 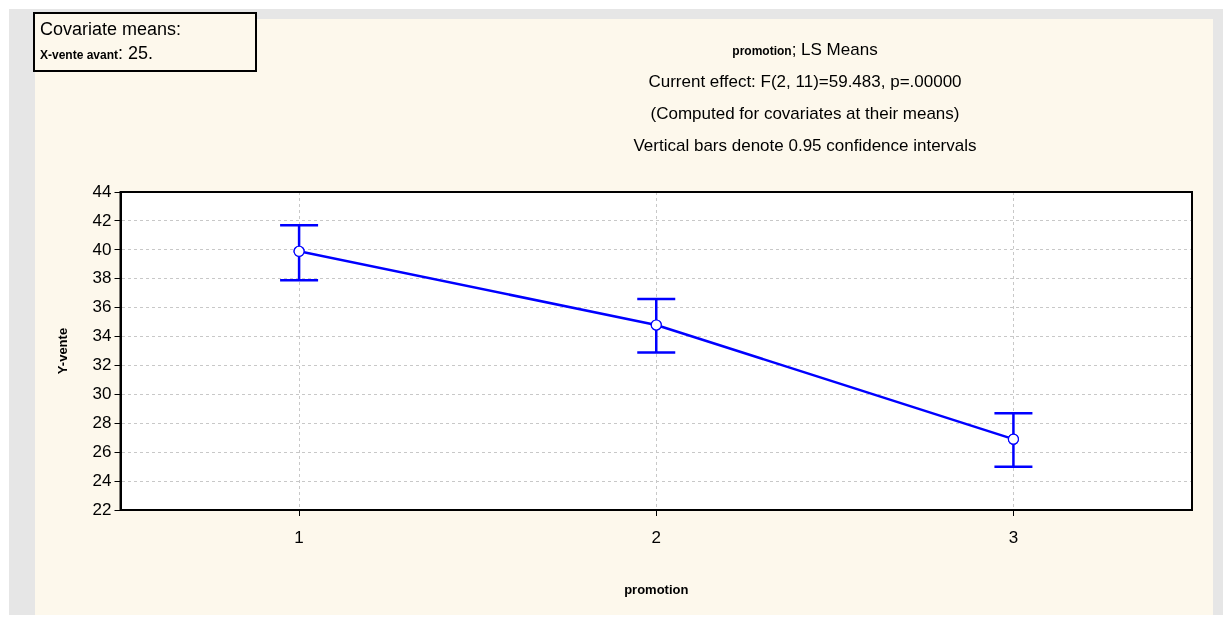 I want to click on x-axis-title: promotion, so click(x=656, y=589).